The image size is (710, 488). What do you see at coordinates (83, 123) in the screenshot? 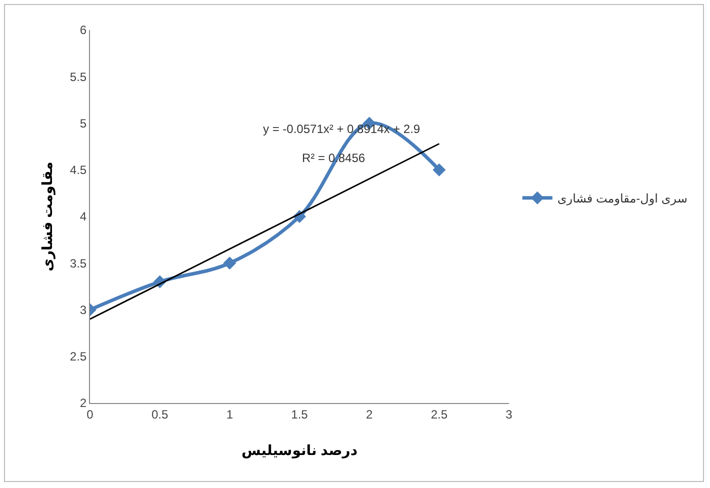
I see `y-tick-label: 5` at bounding box center [83, 123].